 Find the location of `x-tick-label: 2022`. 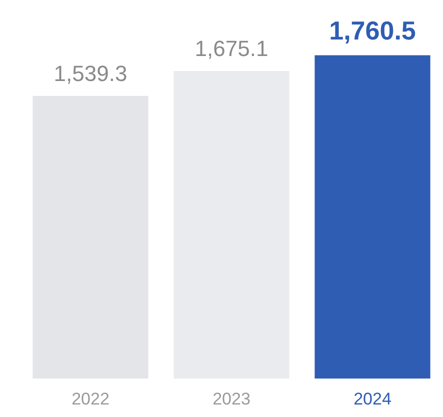

x-tick-label: 2022 is located at coordinates (91, 398).